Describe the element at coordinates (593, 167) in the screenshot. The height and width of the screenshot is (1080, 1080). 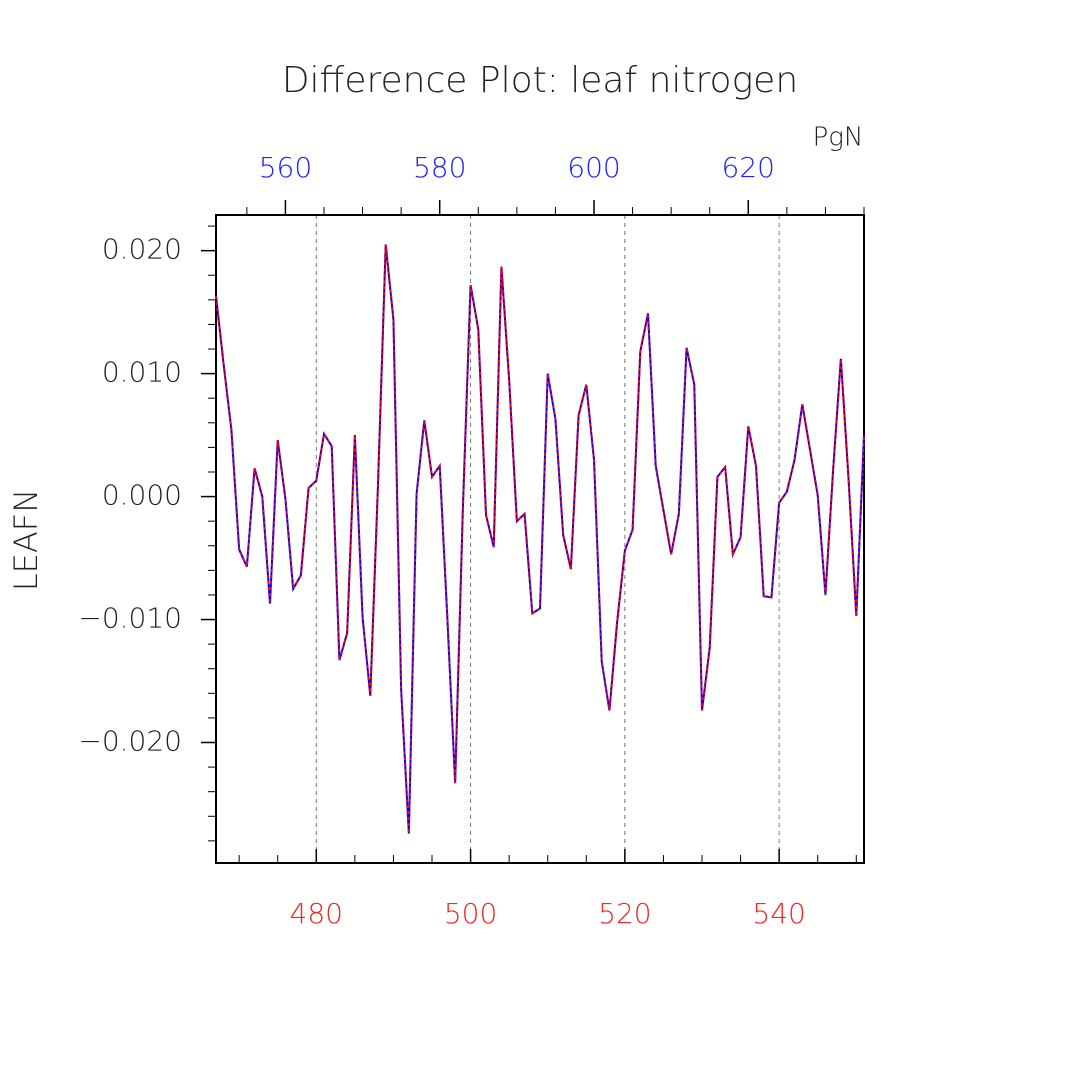
I see `x2-tick-label: 600` at that location.